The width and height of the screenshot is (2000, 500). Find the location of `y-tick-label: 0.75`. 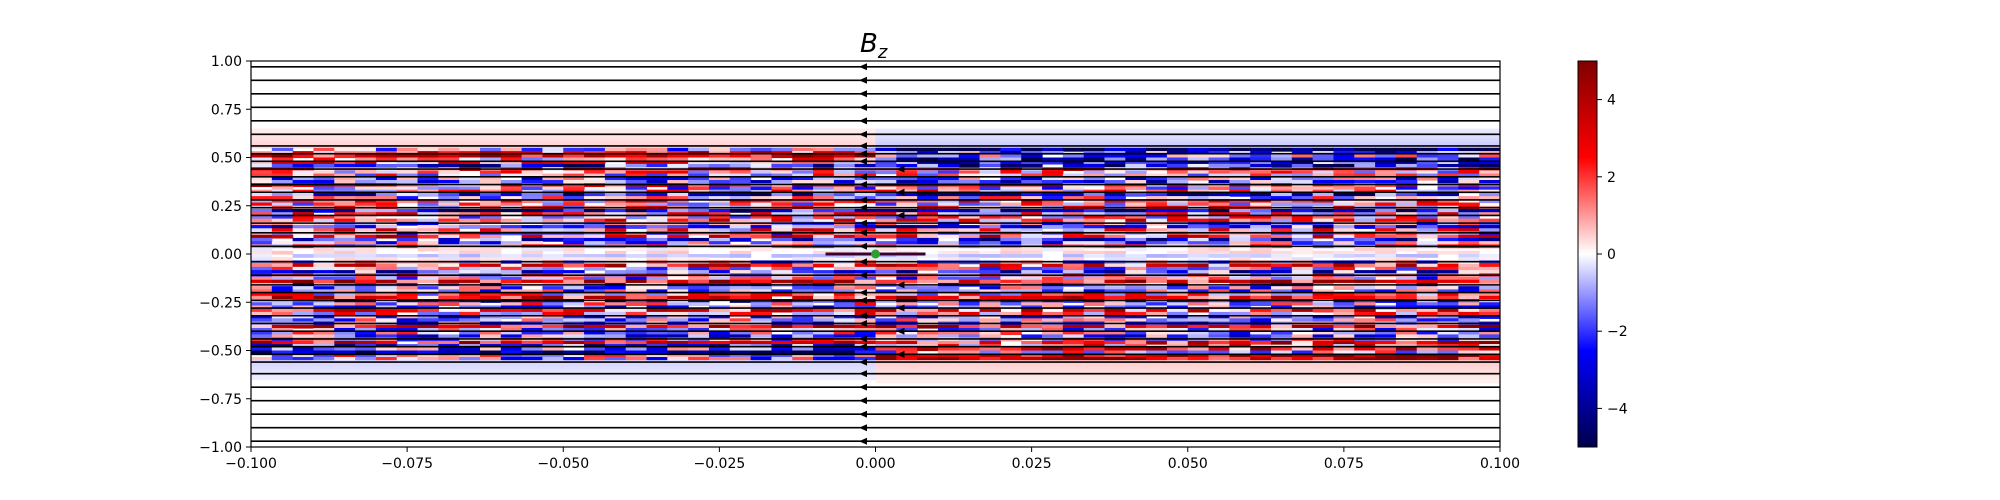

y-tick-label: 0.75 is located at coordinates (226, 110).